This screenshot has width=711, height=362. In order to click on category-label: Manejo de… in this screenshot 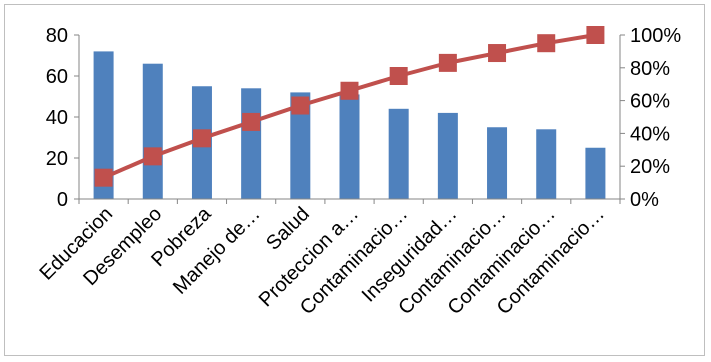, I will do `click(217, 251)`.